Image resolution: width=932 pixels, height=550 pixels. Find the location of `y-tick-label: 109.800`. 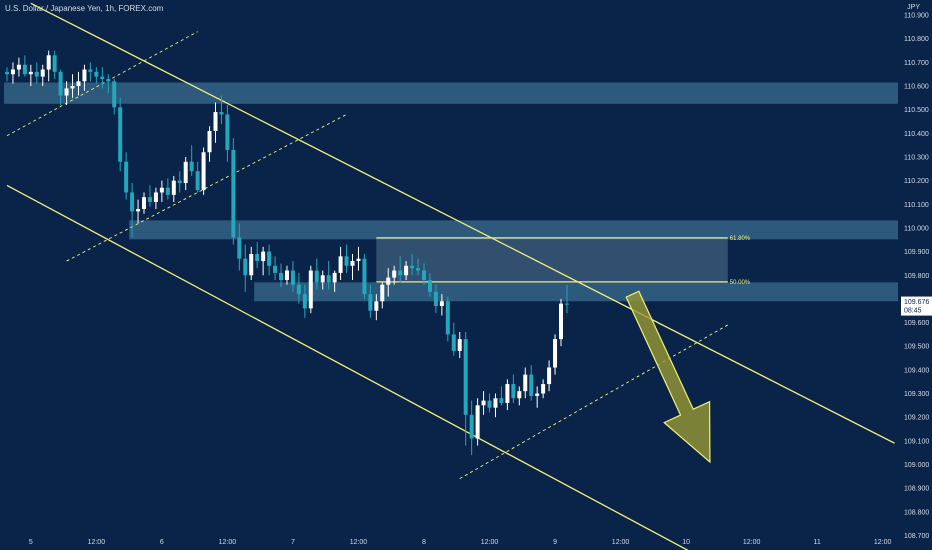

y-tick-label: 109.800 is located at coordinates (916, 276).